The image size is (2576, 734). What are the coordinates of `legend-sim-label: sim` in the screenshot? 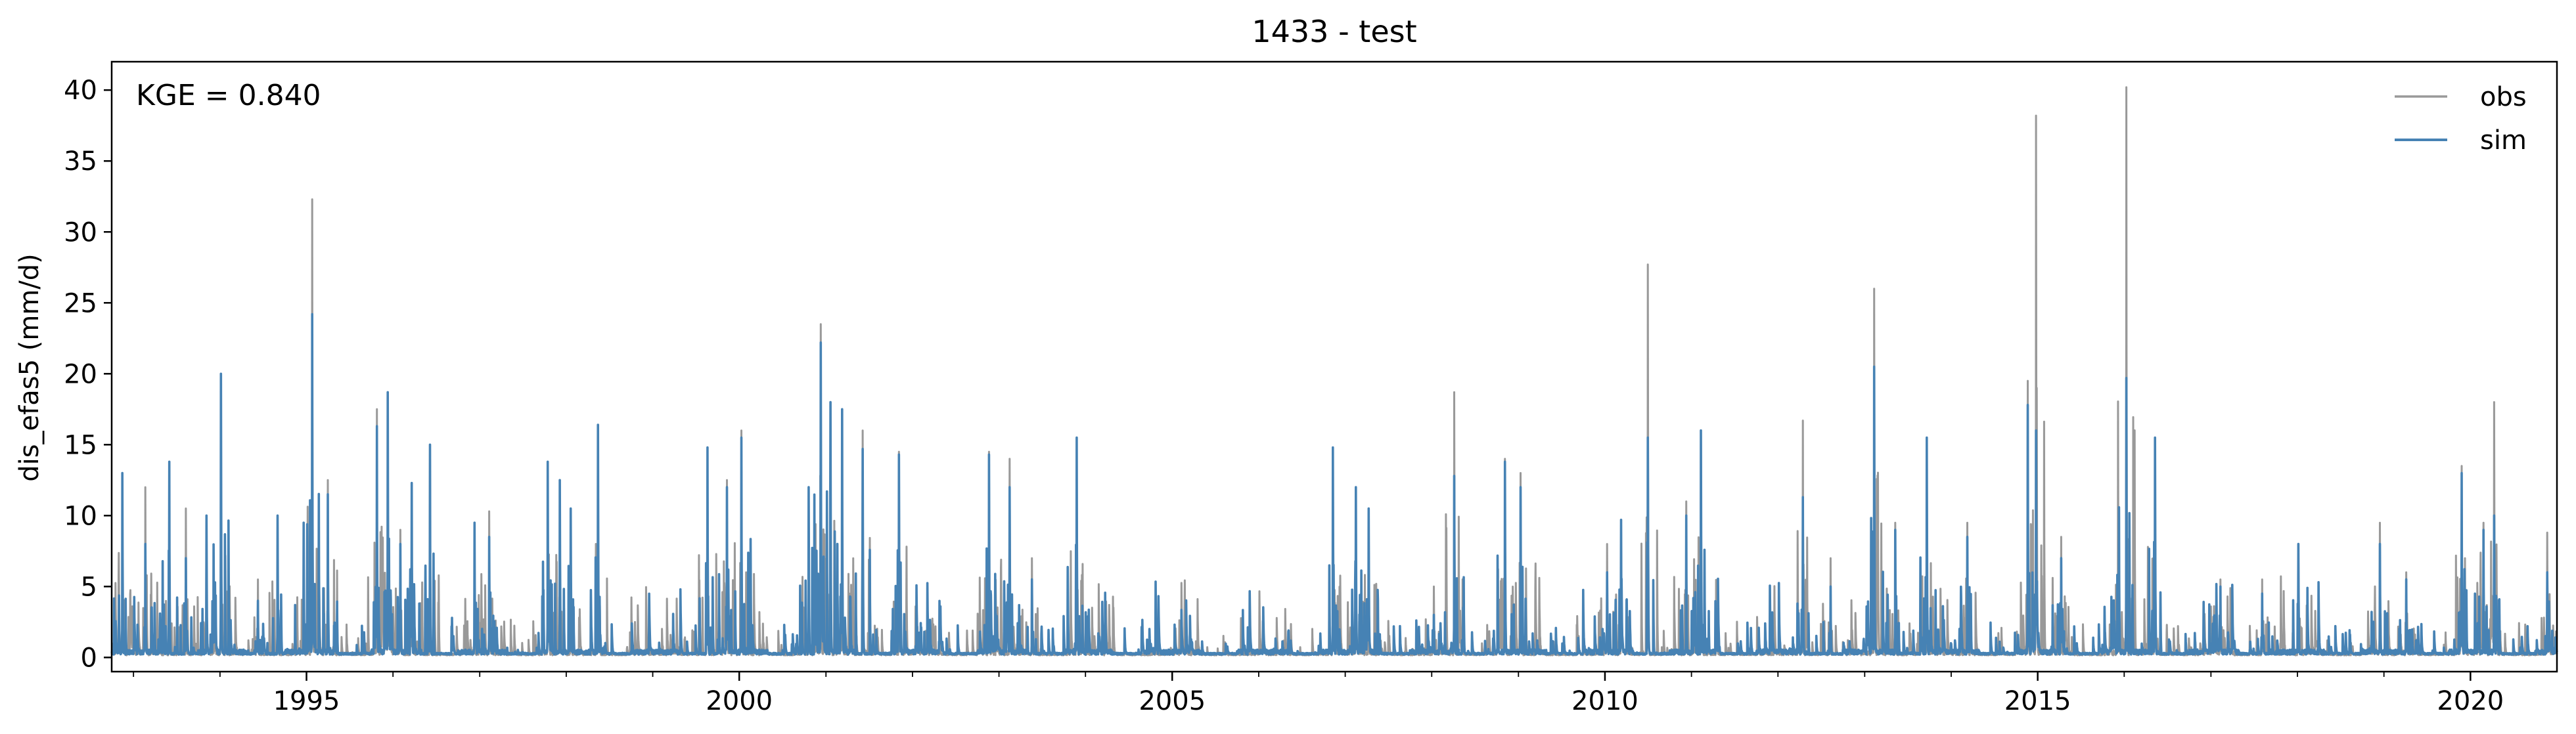 It's located at (2503, 140).